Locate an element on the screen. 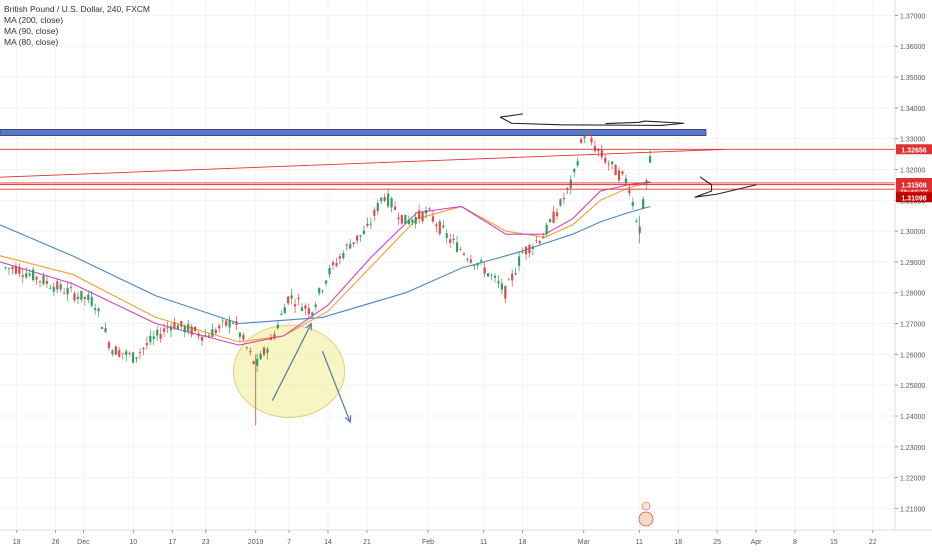  y-tick-label: 1.21000 is located at coordinates (912, 509).